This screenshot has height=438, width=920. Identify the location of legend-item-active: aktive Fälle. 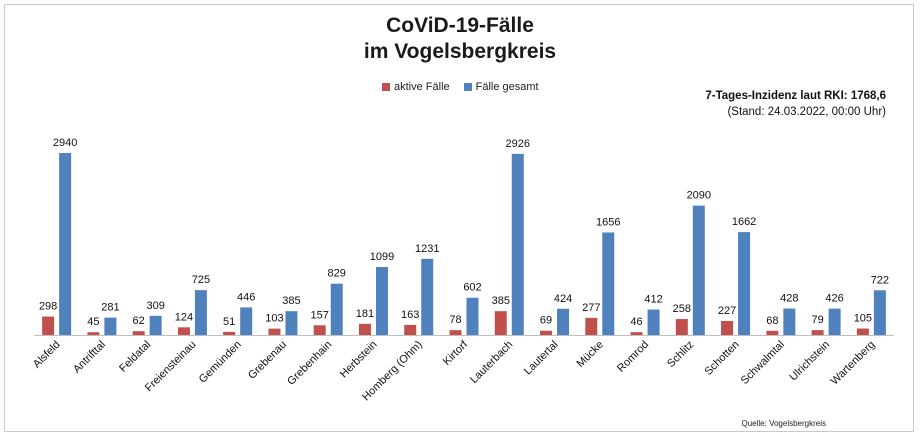
(416, 87).